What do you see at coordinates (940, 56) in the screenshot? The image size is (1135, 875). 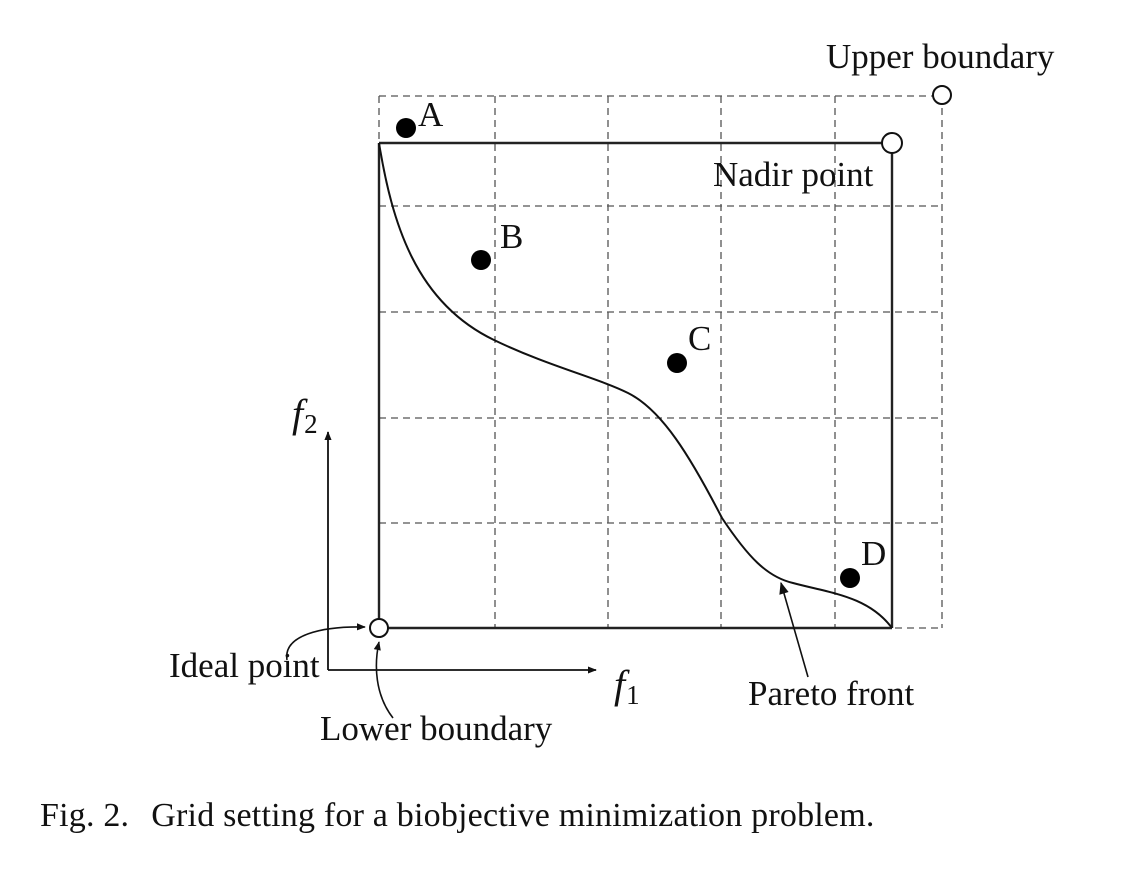 I see `upper-boundary-label: Upper boundary` at bounding box center [940, 56].